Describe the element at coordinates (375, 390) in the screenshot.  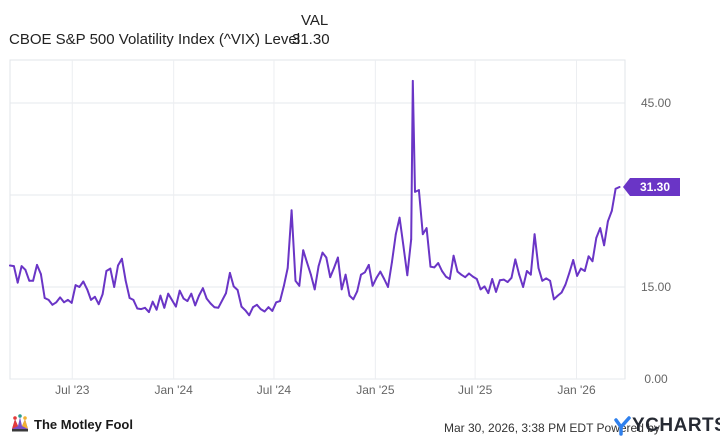
I see `x-tick-label: Jan '25` at that location.